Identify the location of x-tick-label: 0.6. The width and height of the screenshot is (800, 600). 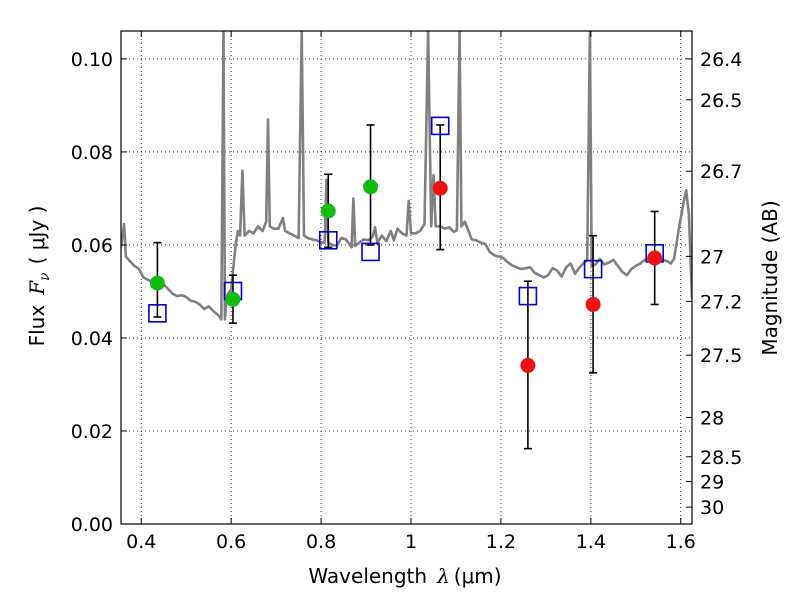
(231, 542).